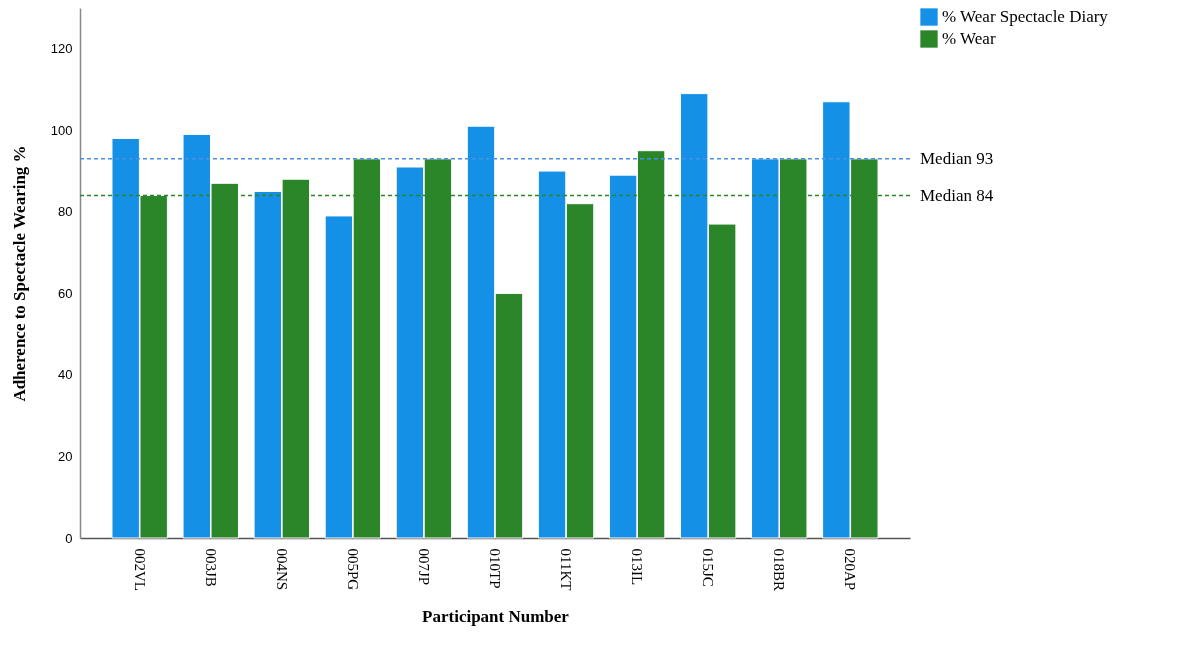 Image resolution: width=1194 pixels, height=666 pixels. I want to click on legend-label: % Wear Spectacle Diary, so click(1025, 16).